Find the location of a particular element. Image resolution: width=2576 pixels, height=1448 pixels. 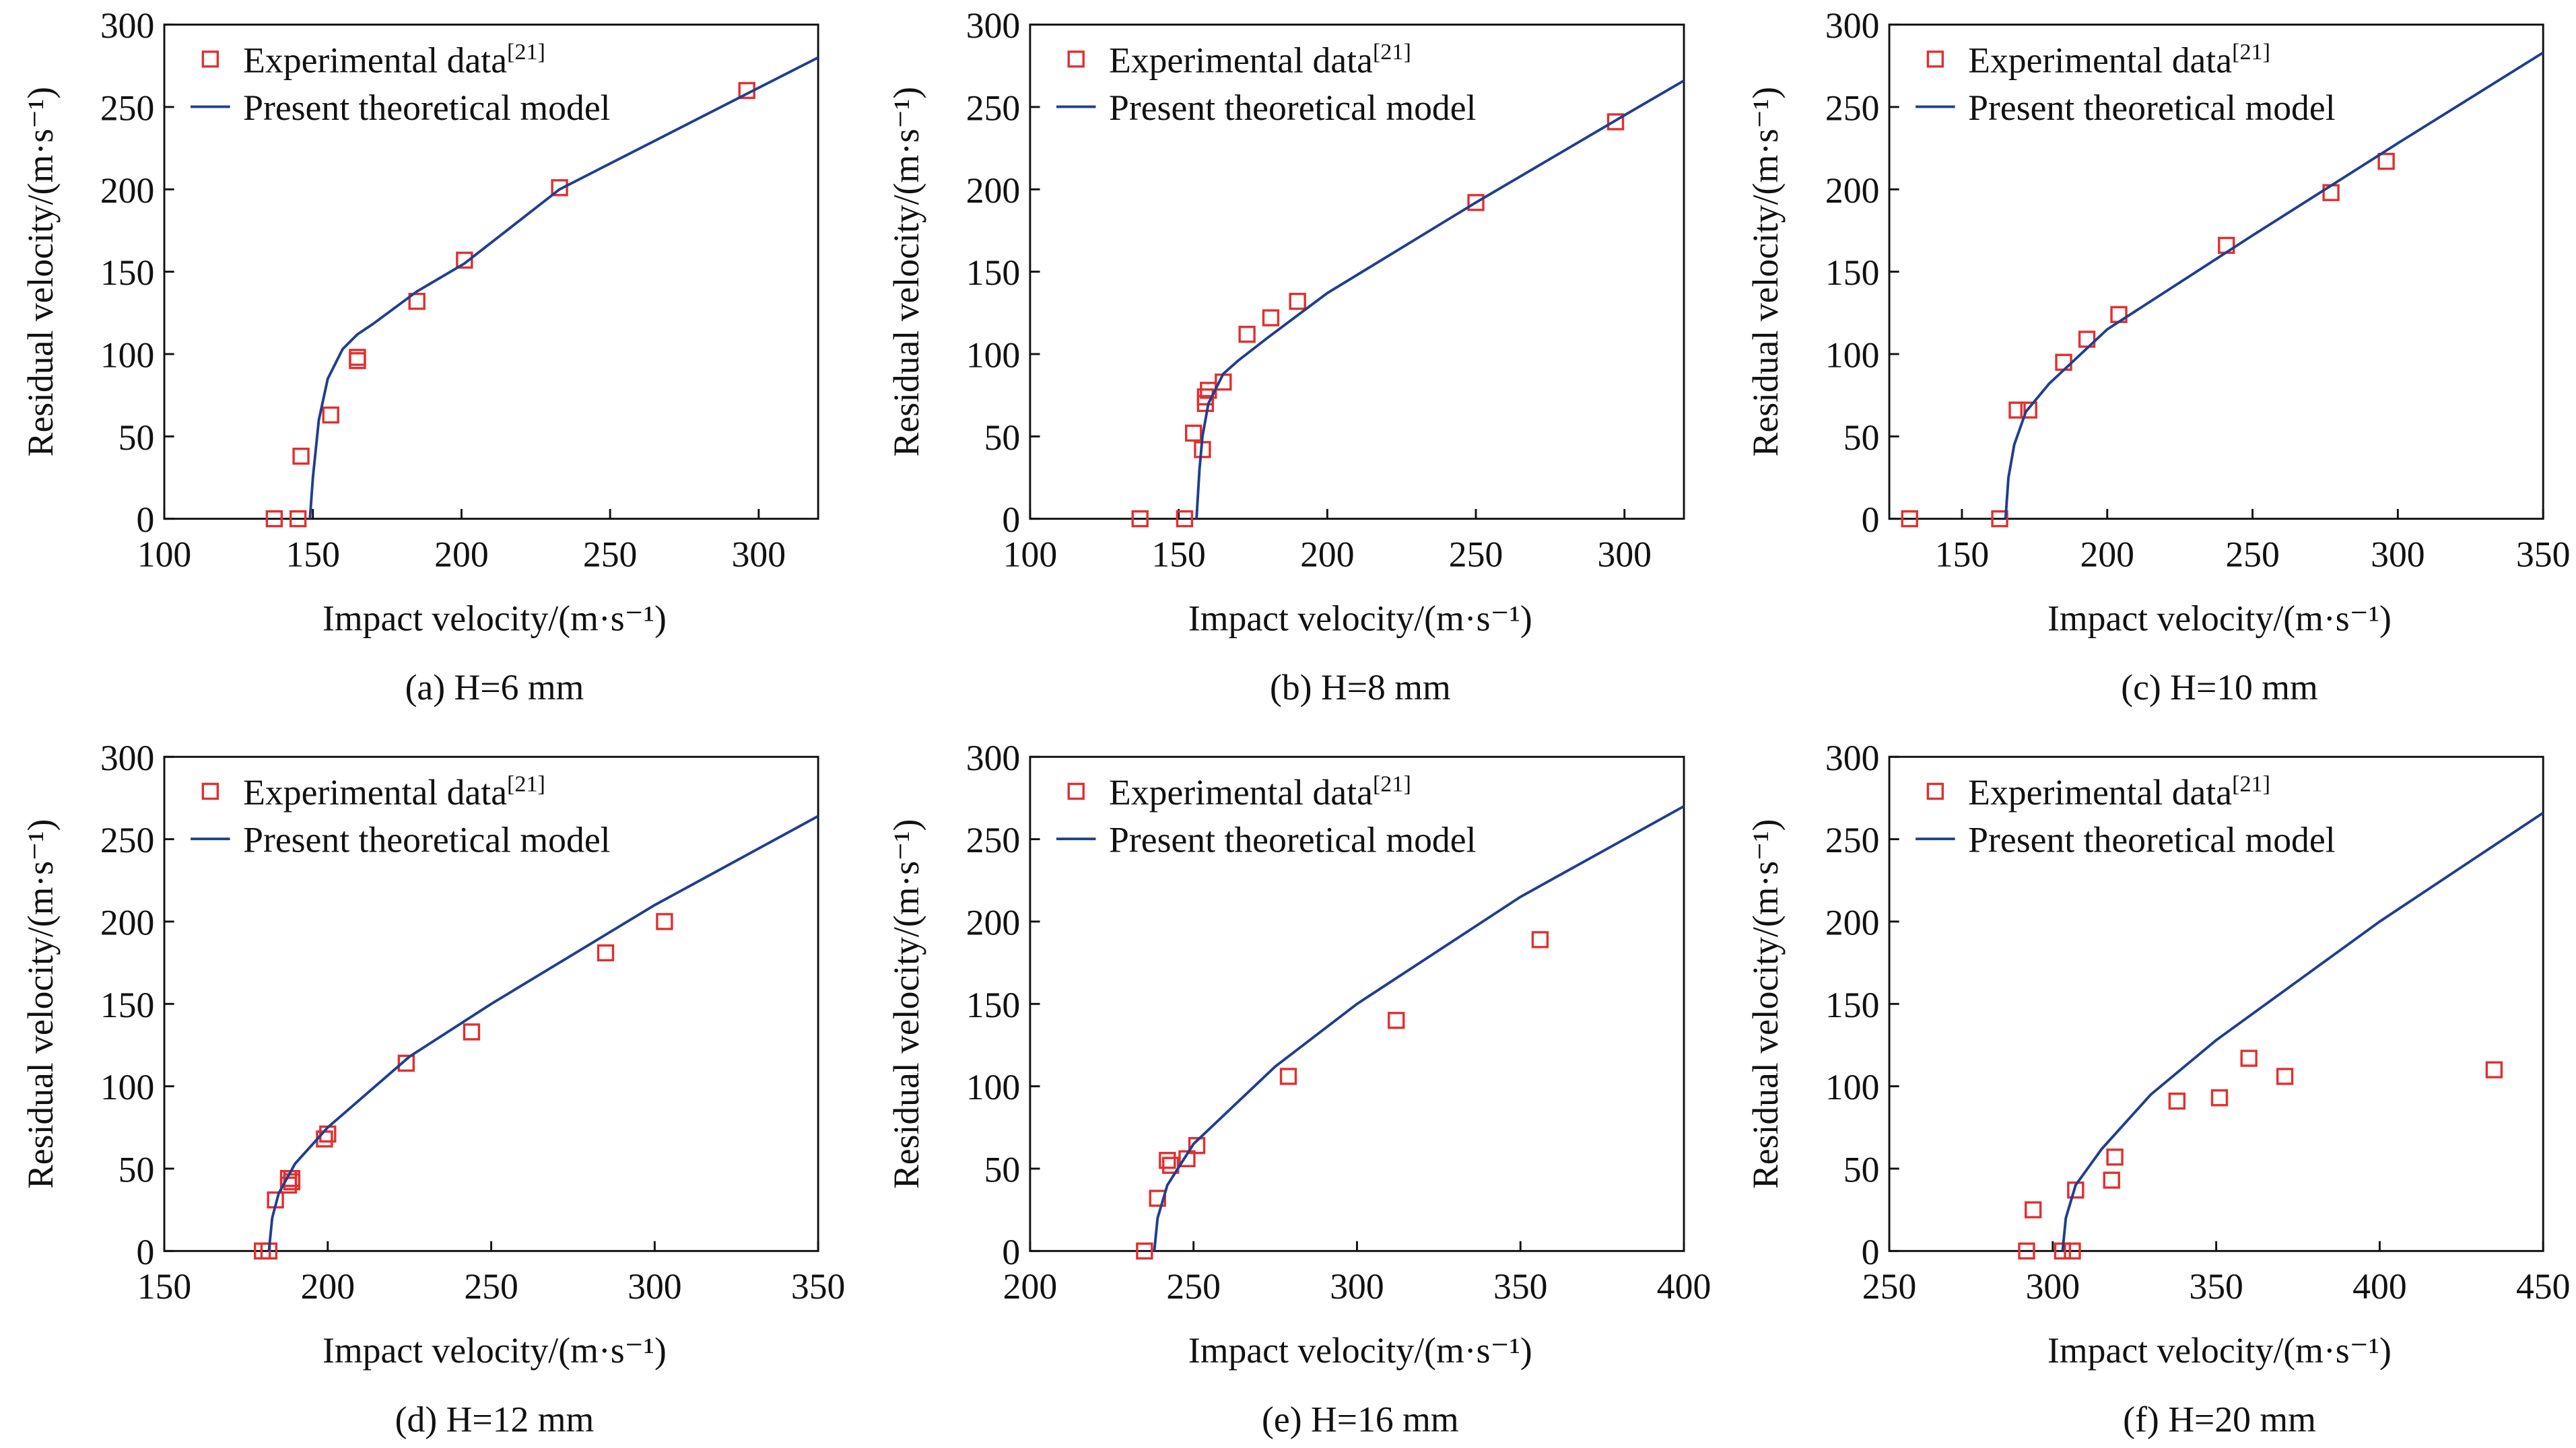

y-axis-label: Residual velocity/(m·s⁻¹) is located at coordinates (1766, 1004).